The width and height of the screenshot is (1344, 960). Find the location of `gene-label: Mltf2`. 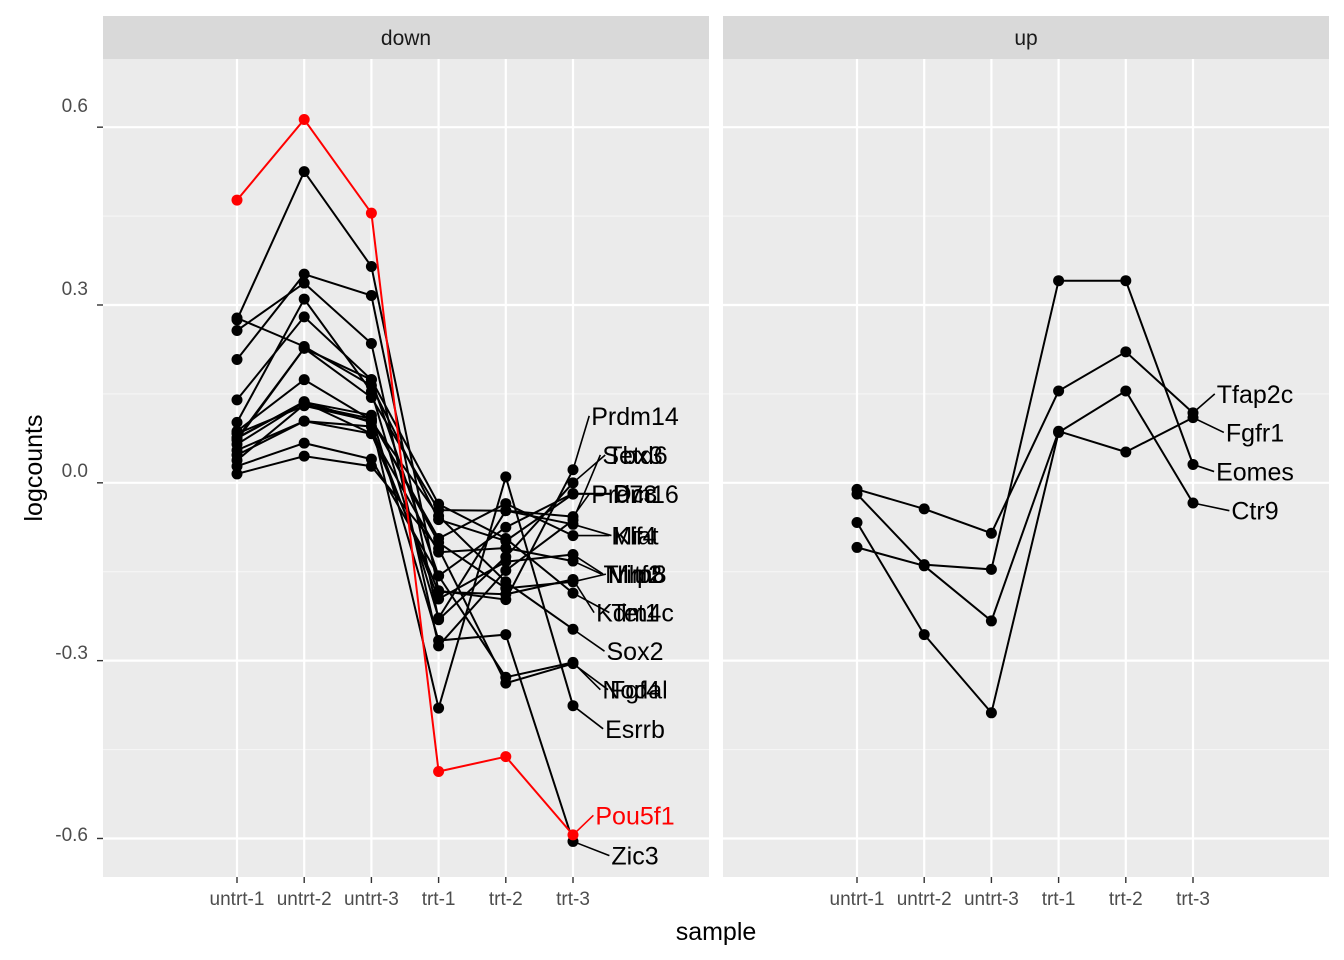

gene-label: Mltf2 is located at coordinates (635, 575).